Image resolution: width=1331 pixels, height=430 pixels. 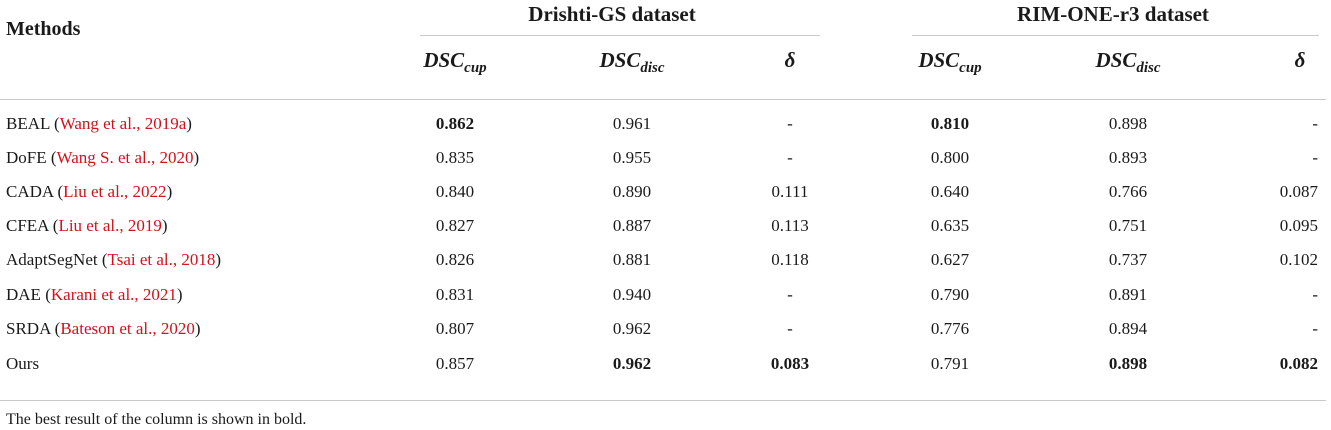 I want to click on table-cell: 0.635, so click(x=950, y=225).